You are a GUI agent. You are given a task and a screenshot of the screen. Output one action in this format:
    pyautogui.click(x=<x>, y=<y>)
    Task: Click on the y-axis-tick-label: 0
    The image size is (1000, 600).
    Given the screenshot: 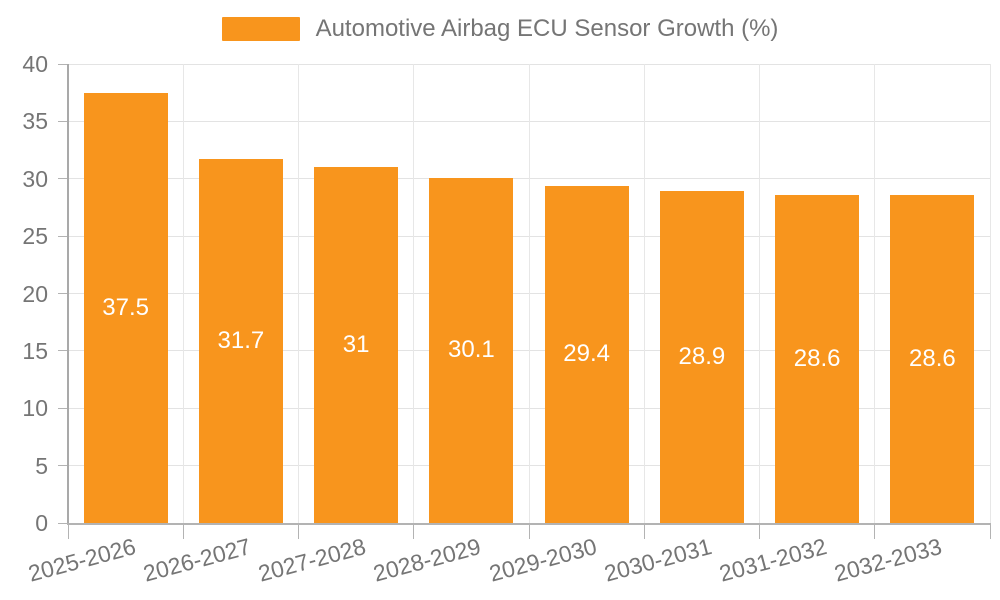 What is the action you would take?
    pyautogui.click(x=41, y=523)
    